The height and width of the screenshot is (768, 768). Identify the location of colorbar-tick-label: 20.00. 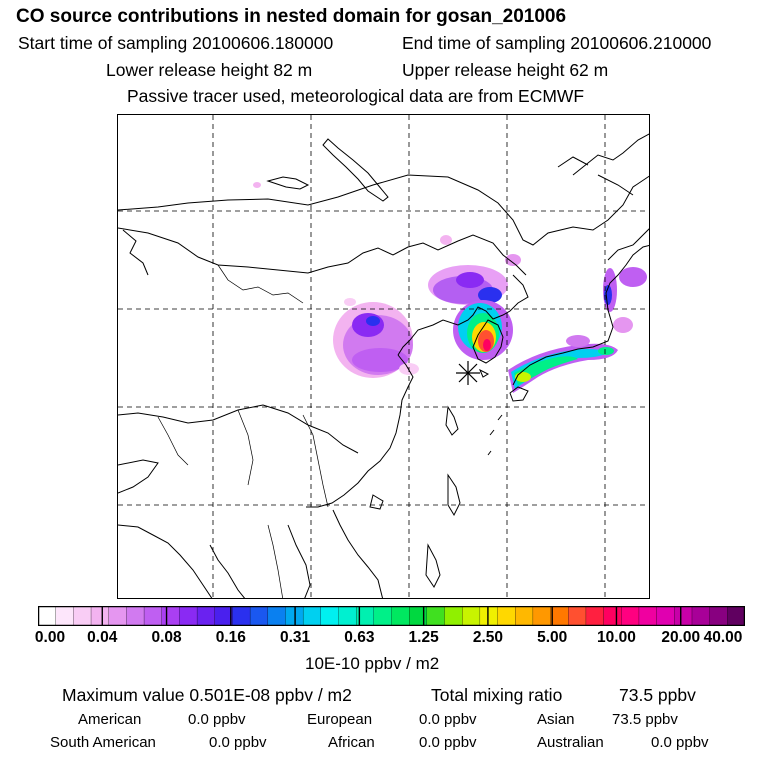
(681, 637).